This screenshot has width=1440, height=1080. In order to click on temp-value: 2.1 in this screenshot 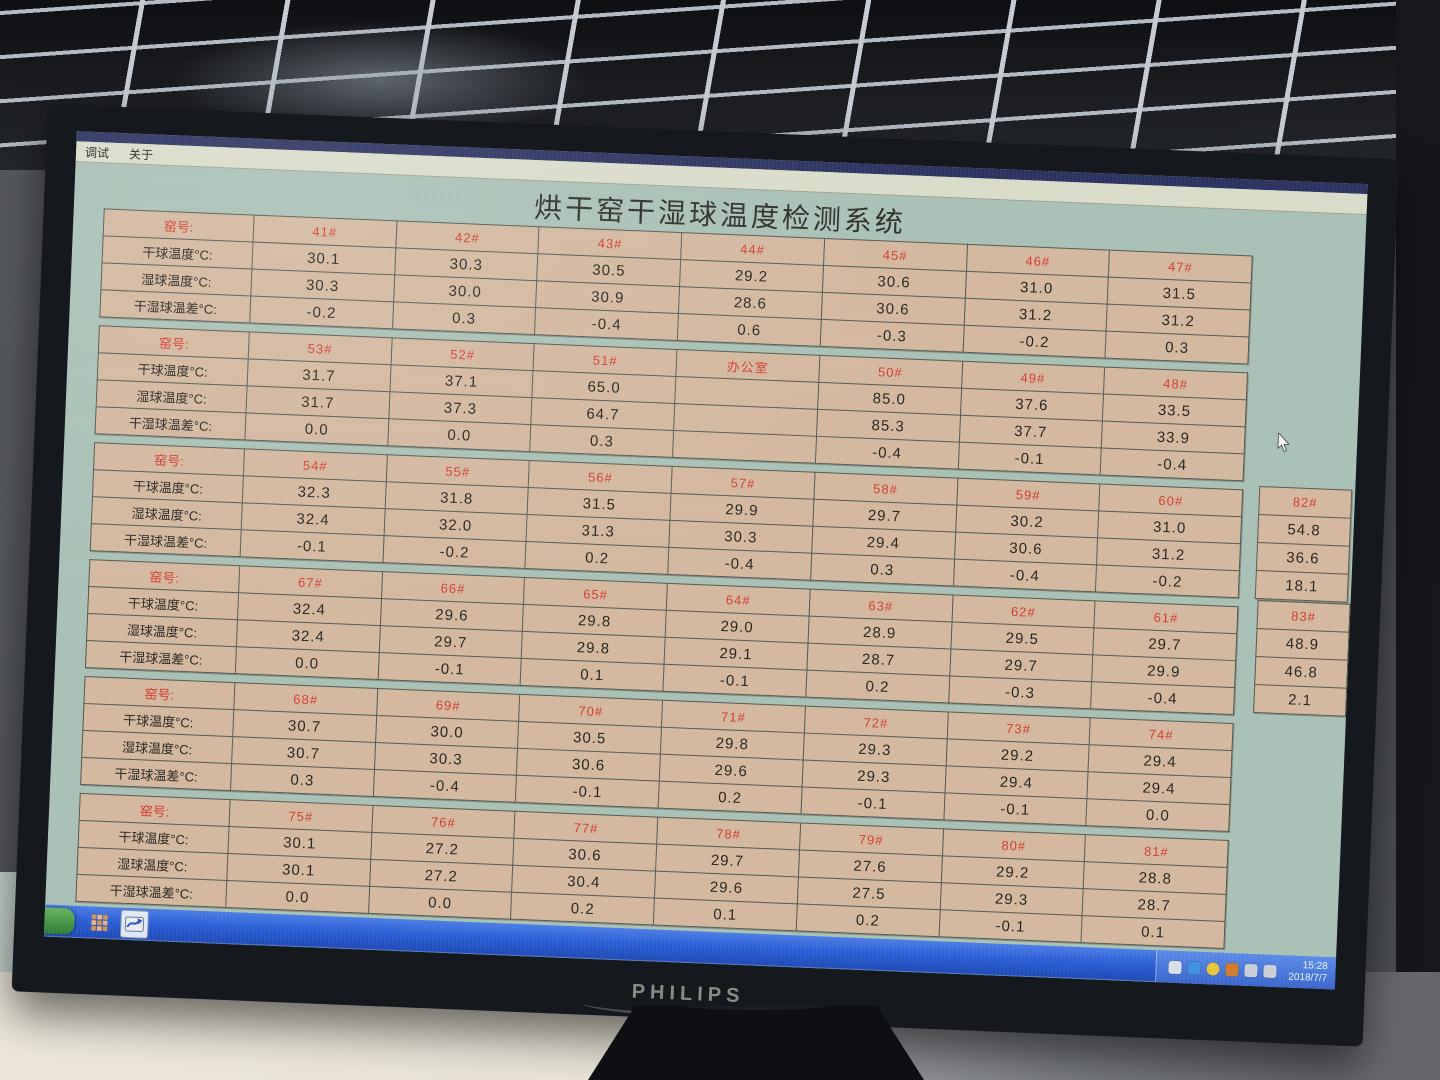, I will do `click(1300, 700)`.